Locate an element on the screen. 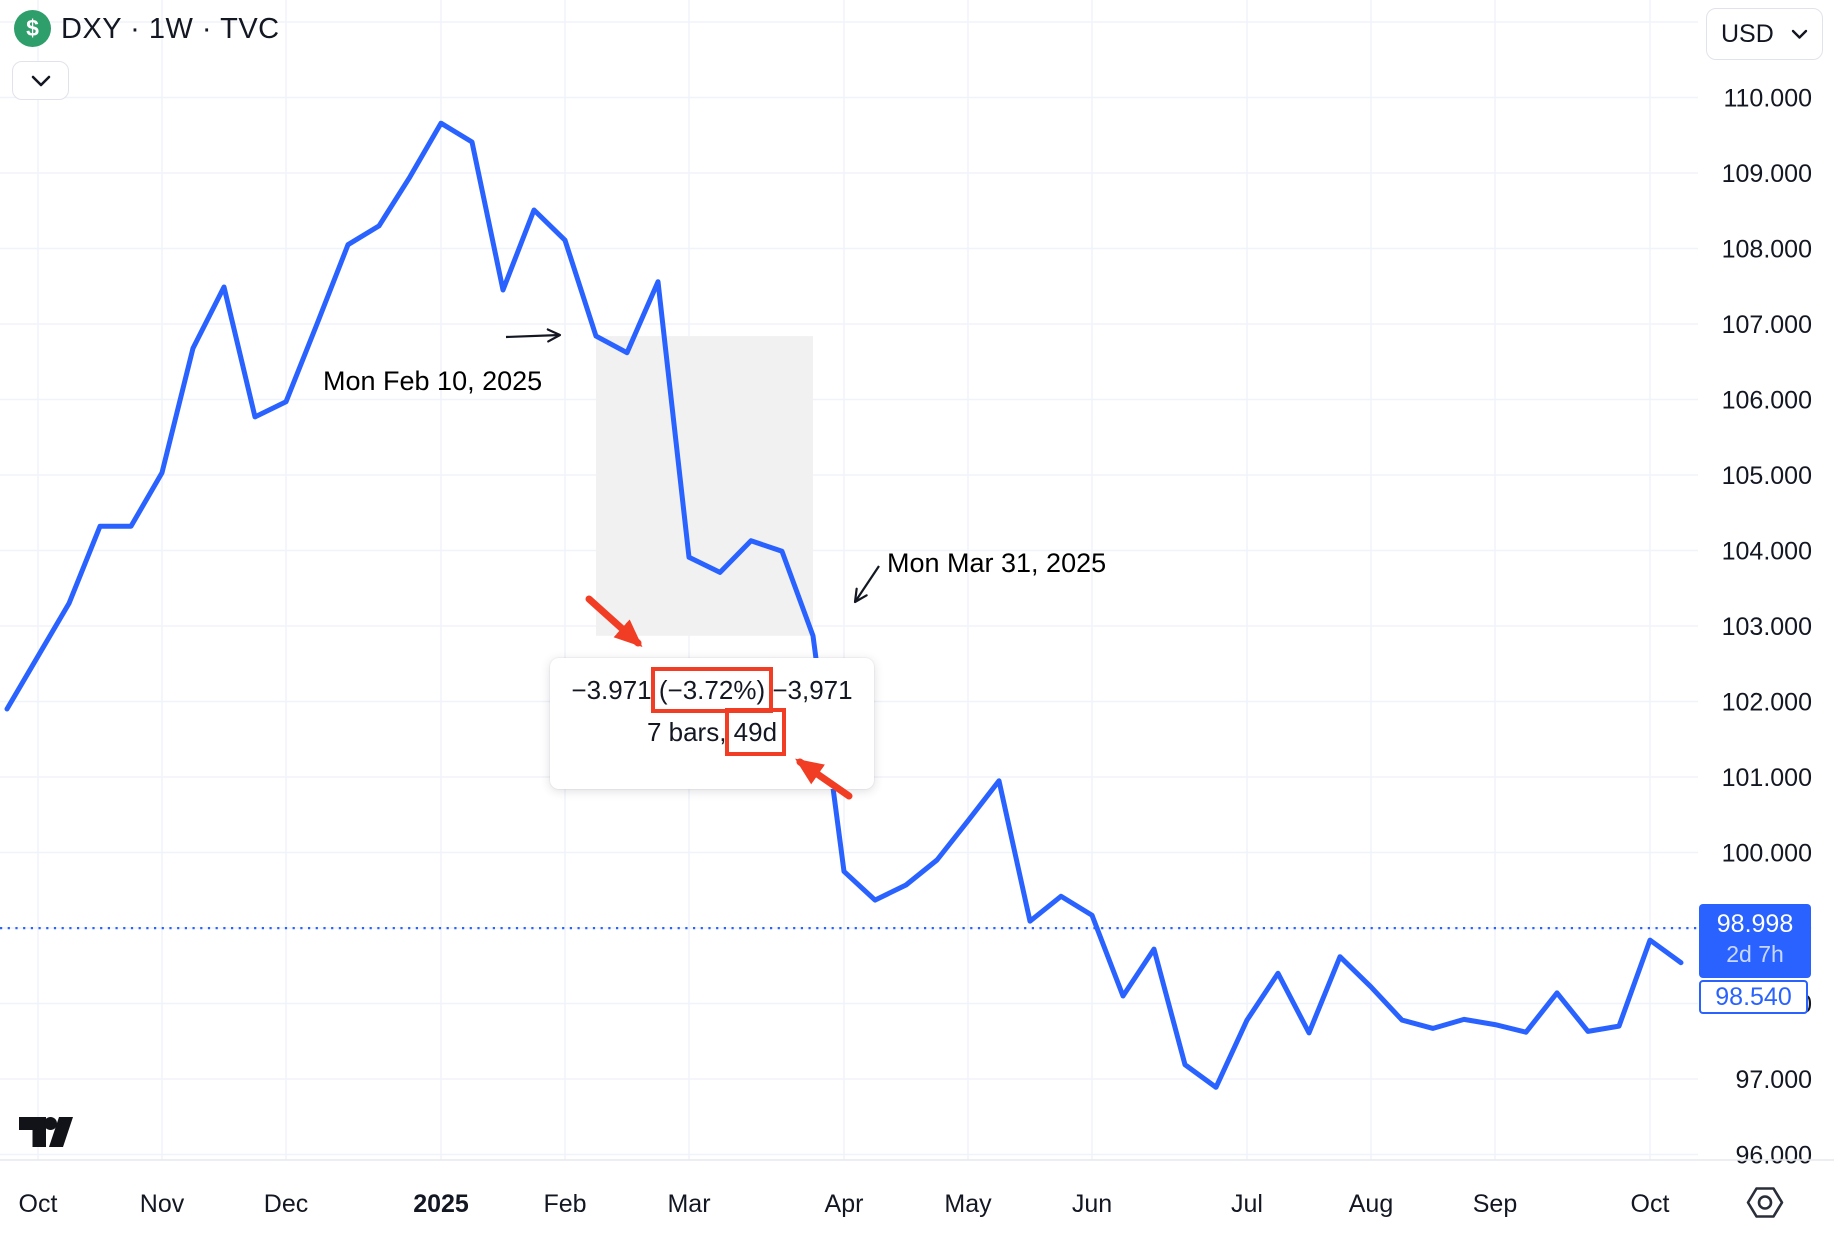 The image size is (1834, 1234). price-tick-label: 106.000 is located at coordinates (1767, 401).